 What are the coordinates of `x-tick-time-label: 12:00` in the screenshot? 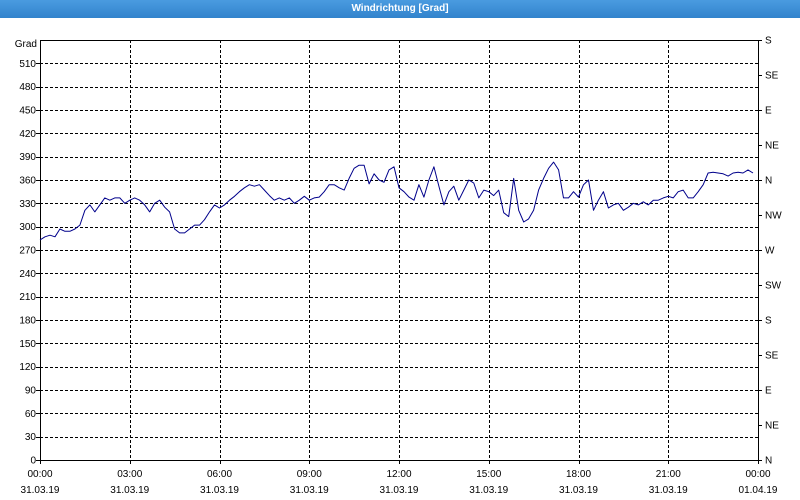 It's located at (398, 474).